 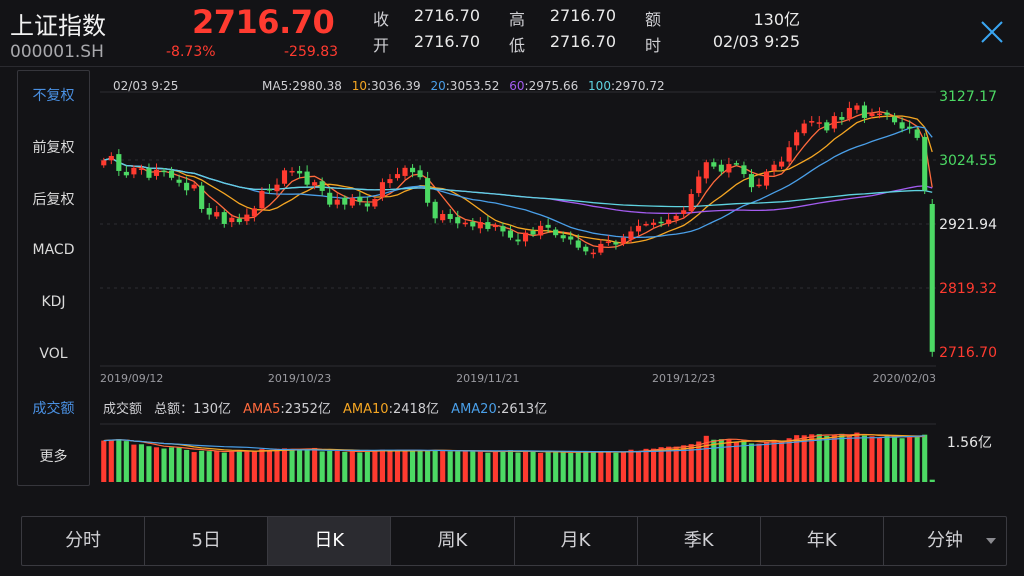 I want to click on quote-label-time: 时, so click(x=653, y=45).